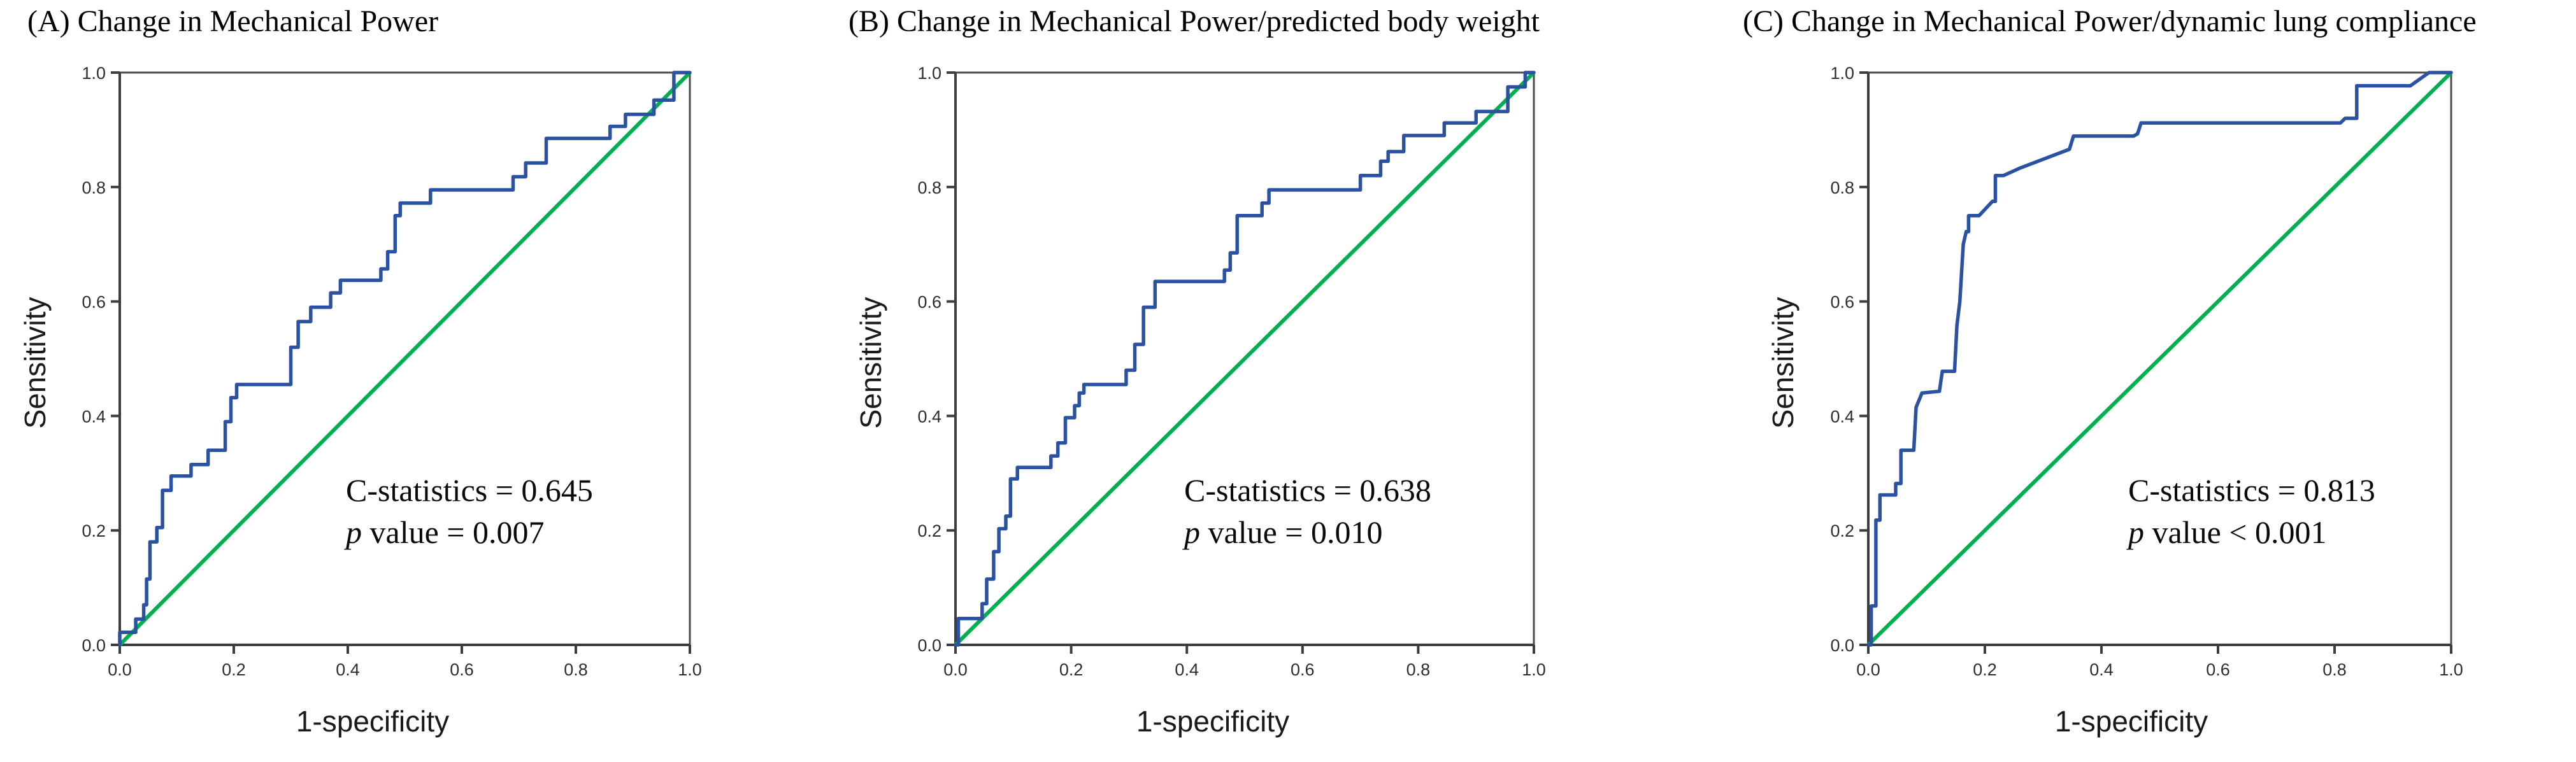 This screenshot has height=762, width=2576. I want to click on p-value-line: p value < 0.001, so click(2251, 532).